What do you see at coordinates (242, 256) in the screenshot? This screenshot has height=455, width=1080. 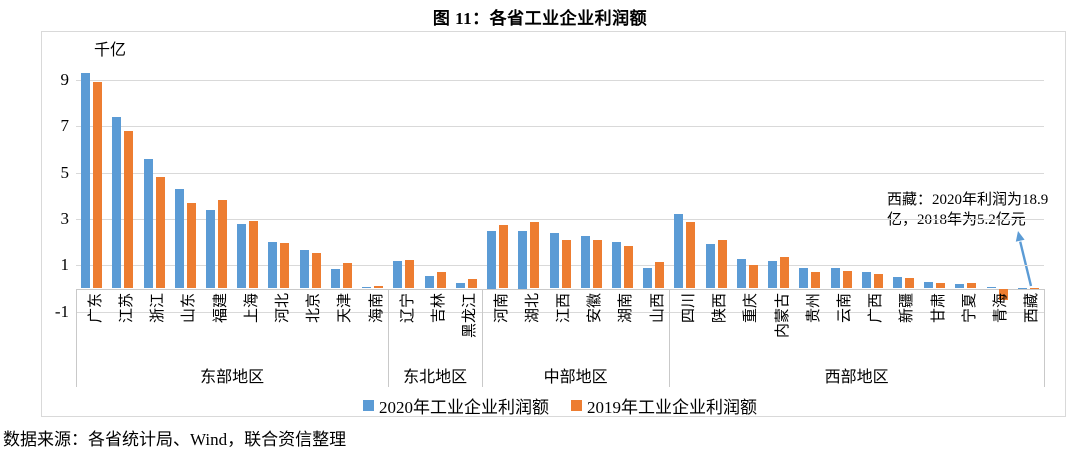 I see `bar-2020年-上海` at bounding box center [242, 256].